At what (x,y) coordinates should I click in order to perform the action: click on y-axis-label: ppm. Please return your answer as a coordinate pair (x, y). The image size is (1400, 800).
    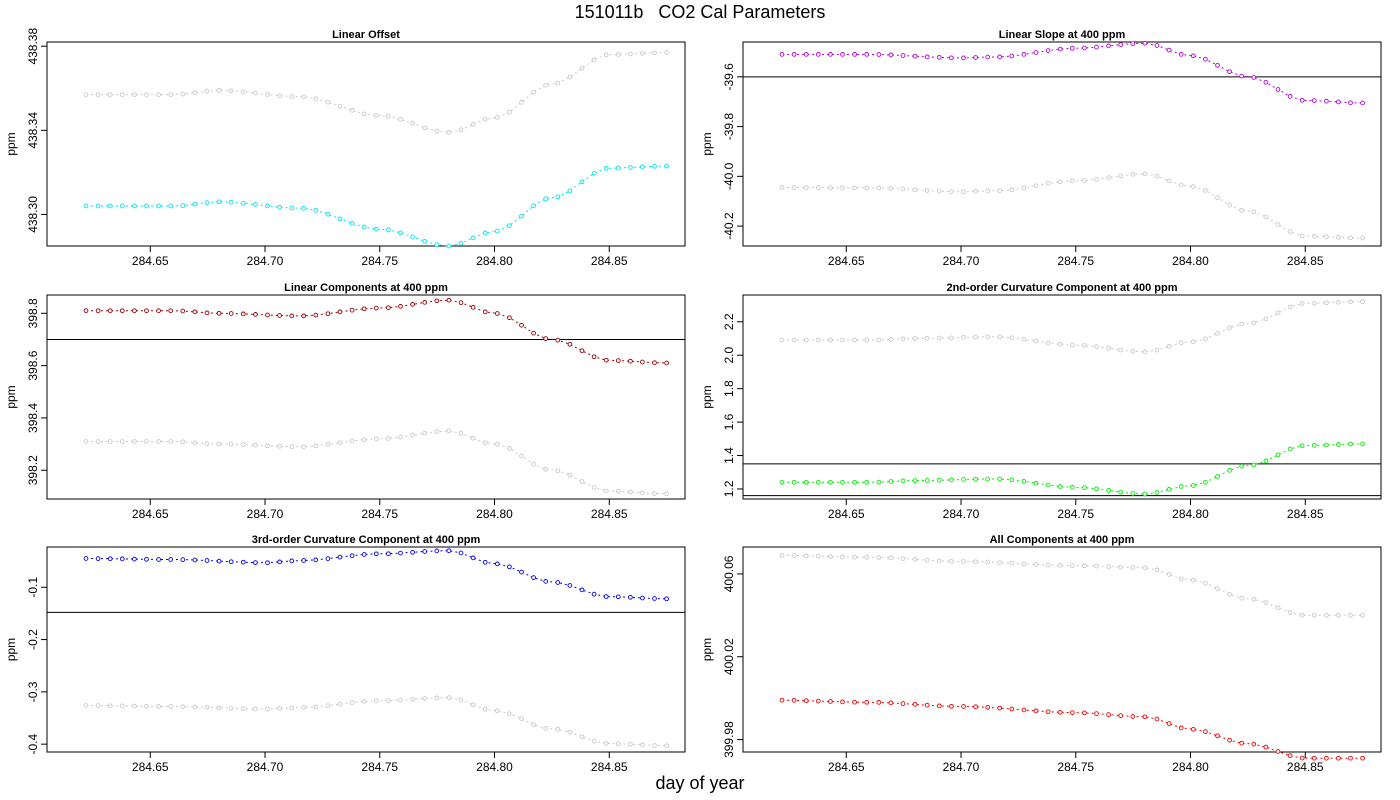
    Looking at the image, I should click on (11, 396).